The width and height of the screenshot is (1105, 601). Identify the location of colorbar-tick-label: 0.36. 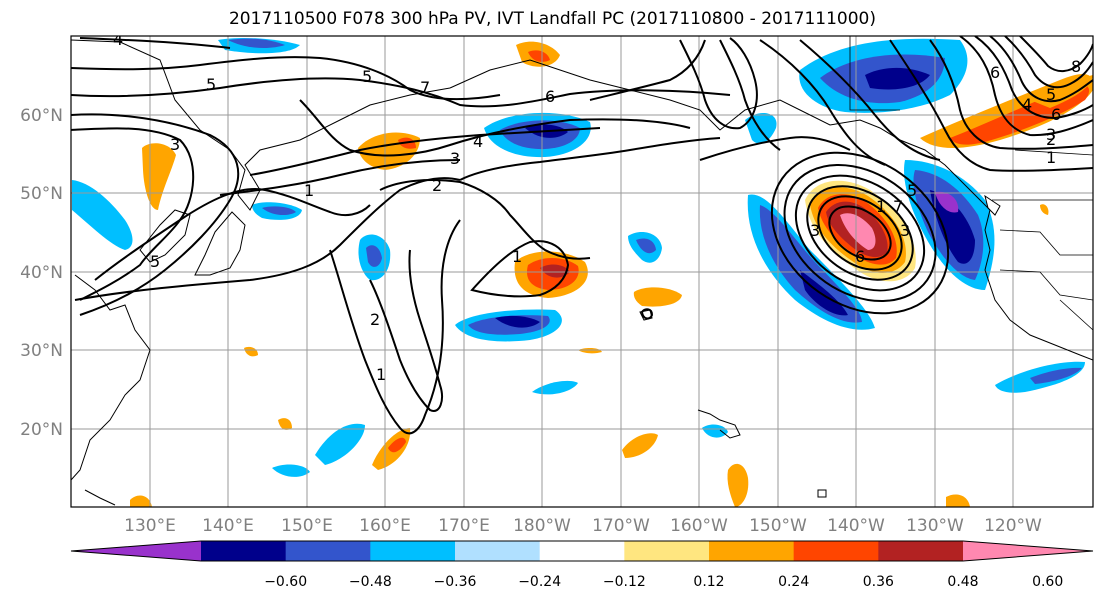
(878, 582).